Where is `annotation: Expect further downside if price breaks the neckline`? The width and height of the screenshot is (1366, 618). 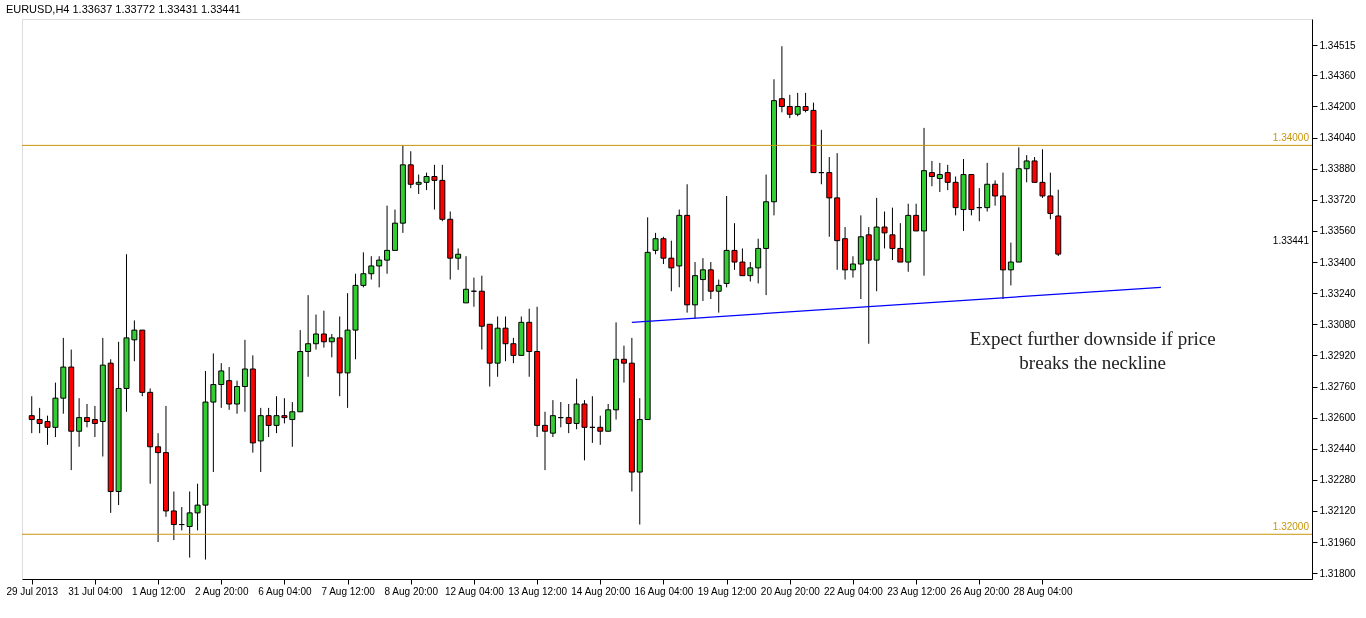 annotation: Expect further downside if price breaks the neckline is located at coordinates (1092, 350).